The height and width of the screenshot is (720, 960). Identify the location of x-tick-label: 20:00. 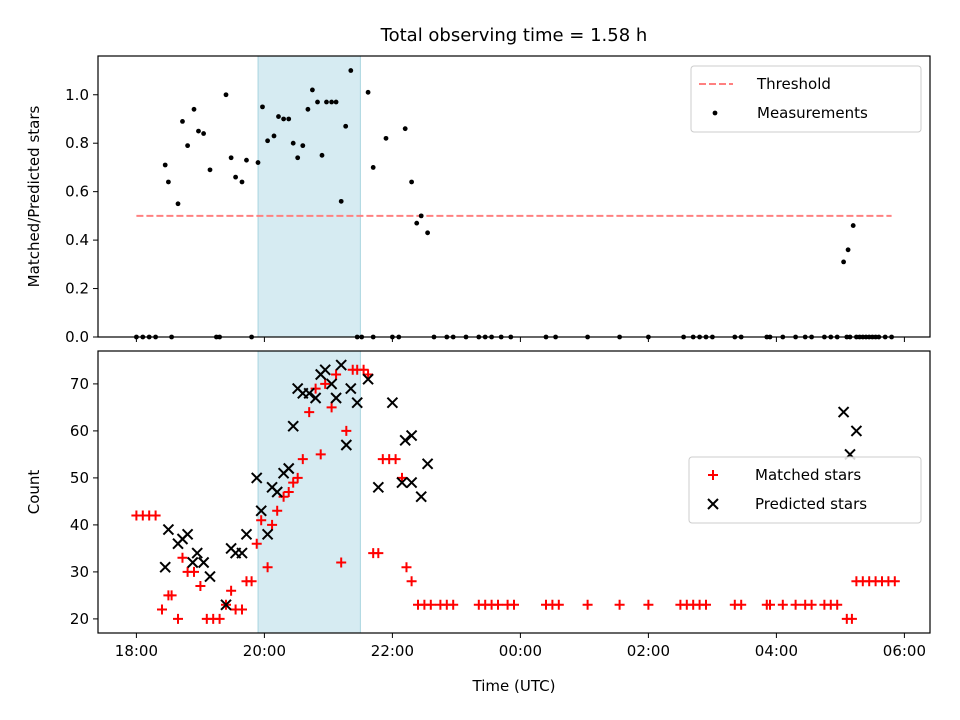
(264, 651).